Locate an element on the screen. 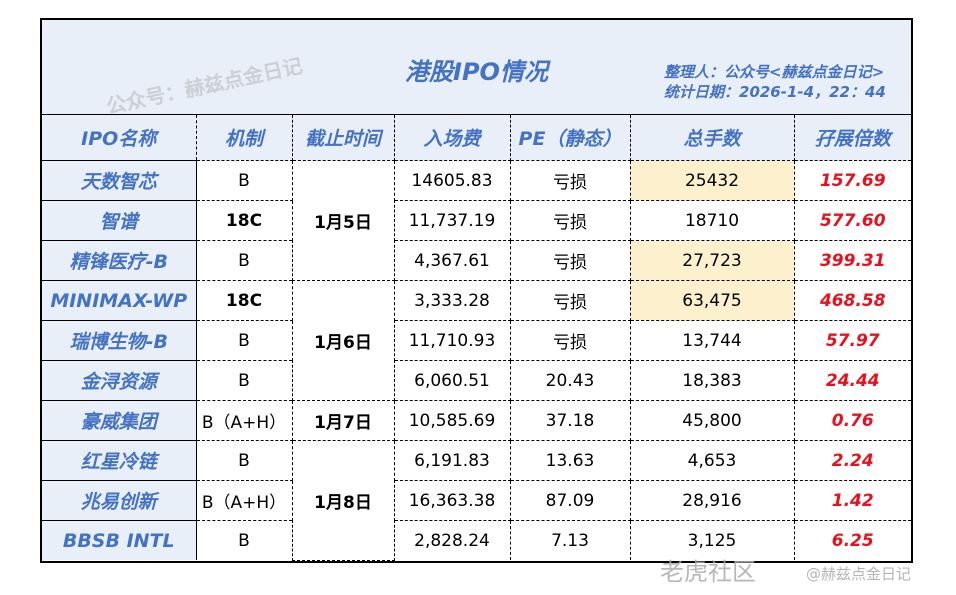 This screenshot has width=956, height=595. col-header-pe: PE（静态） is located at coordinates (570, 138).